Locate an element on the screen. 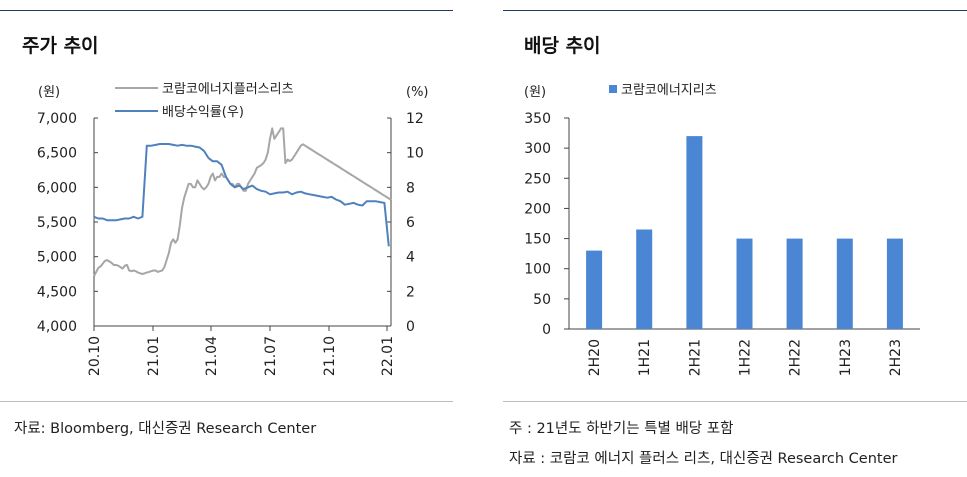 The height and width of the screenshot is (477, 967). legend-yield-label: 배당수익률(우) is located at coordinates (203, 112).